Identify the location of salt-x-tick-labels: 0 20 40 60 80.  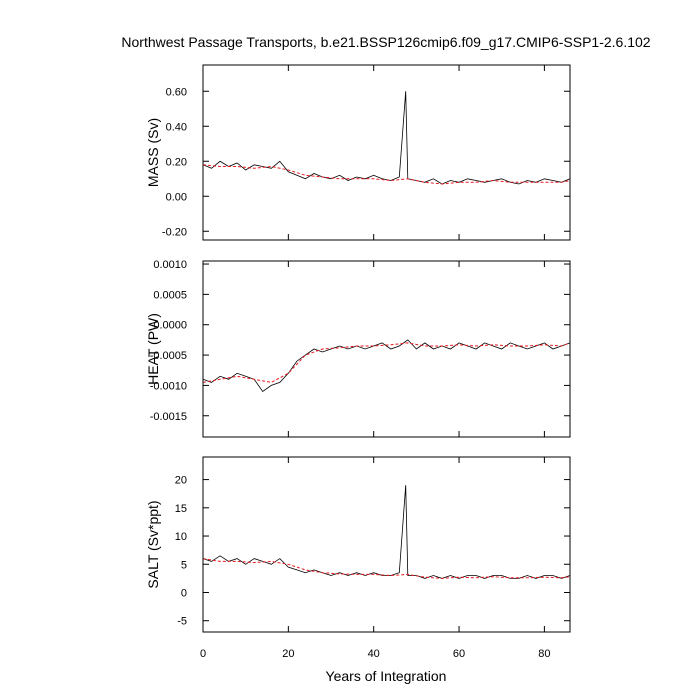
(375, 654).